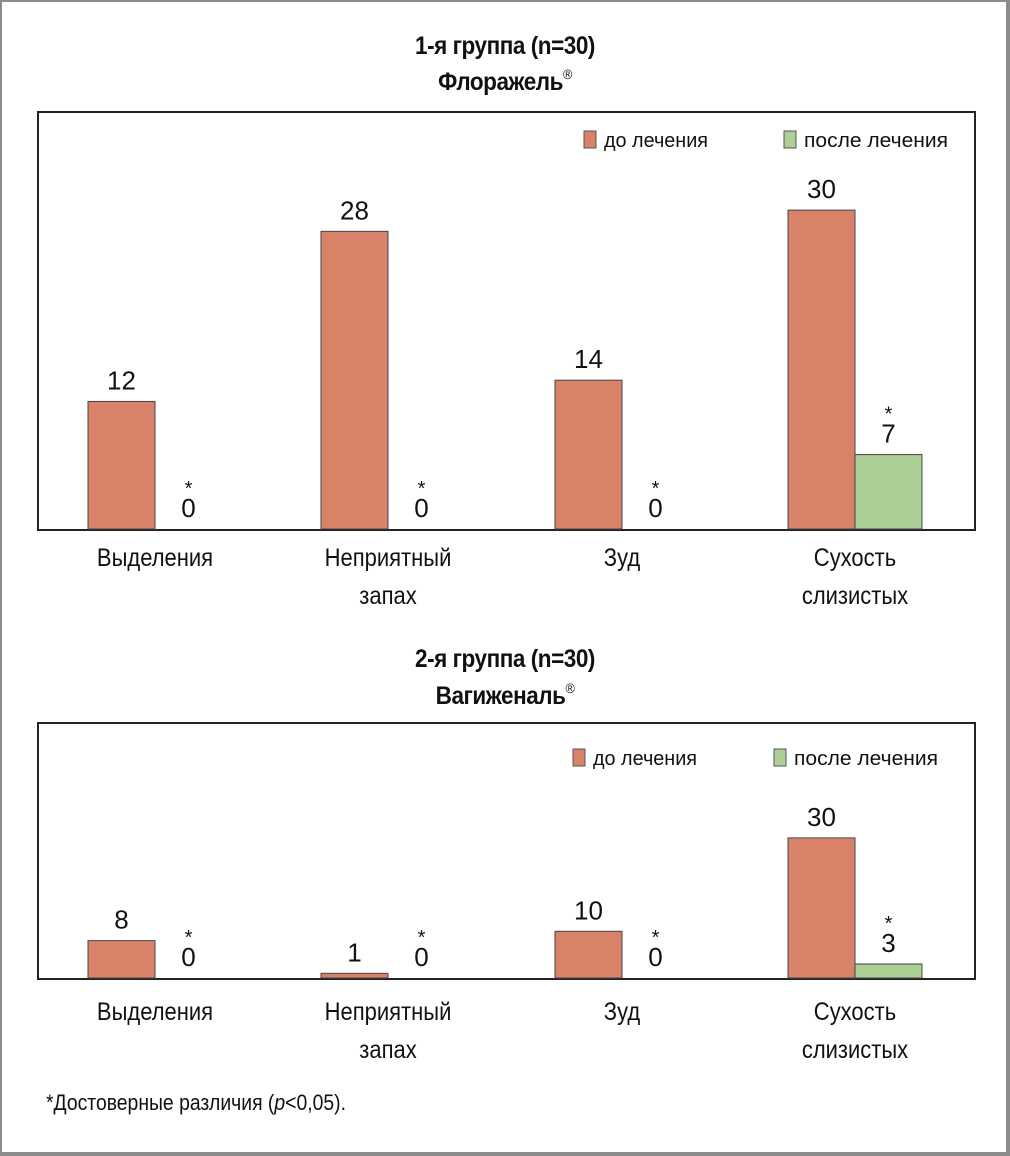  I want to click on chart1-value-label-after-1: 0, so click(188, 508).